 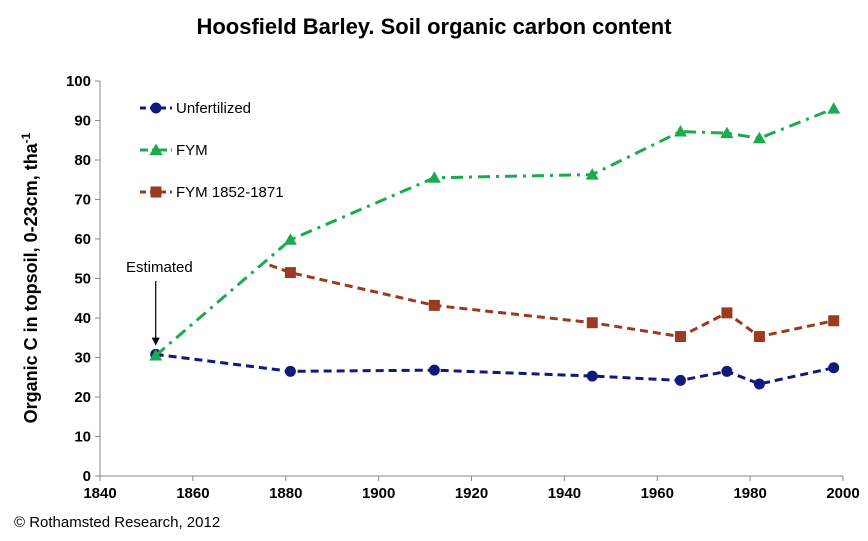 What do you see at coordinates (117, 522) in the screenshot?
I see `copyright-text: © Rothamsted Research, 2012` at bounding box center [117, 522].